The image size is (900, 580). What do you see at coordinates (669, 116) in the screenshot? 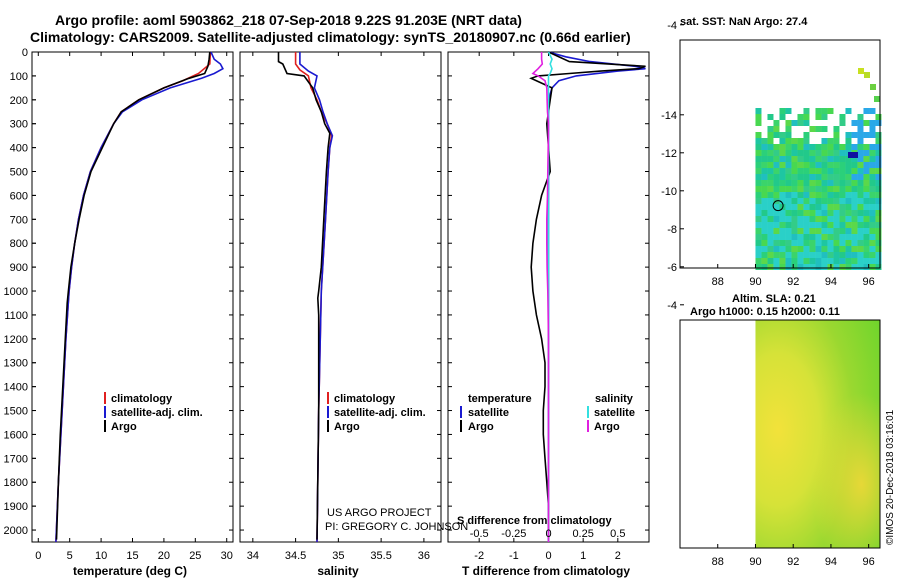
I see `map-y-tick-label: -14` at bounding box center [669, 116].